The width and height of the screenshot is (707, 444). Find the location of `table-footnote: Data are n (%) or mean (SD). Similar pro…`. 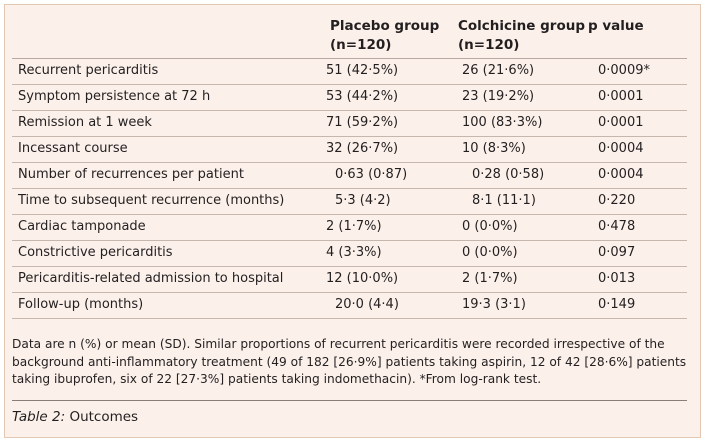

table-footnote: Data are n (%) or mean (SD). Similar pro… is located at coordinates (349, 361).